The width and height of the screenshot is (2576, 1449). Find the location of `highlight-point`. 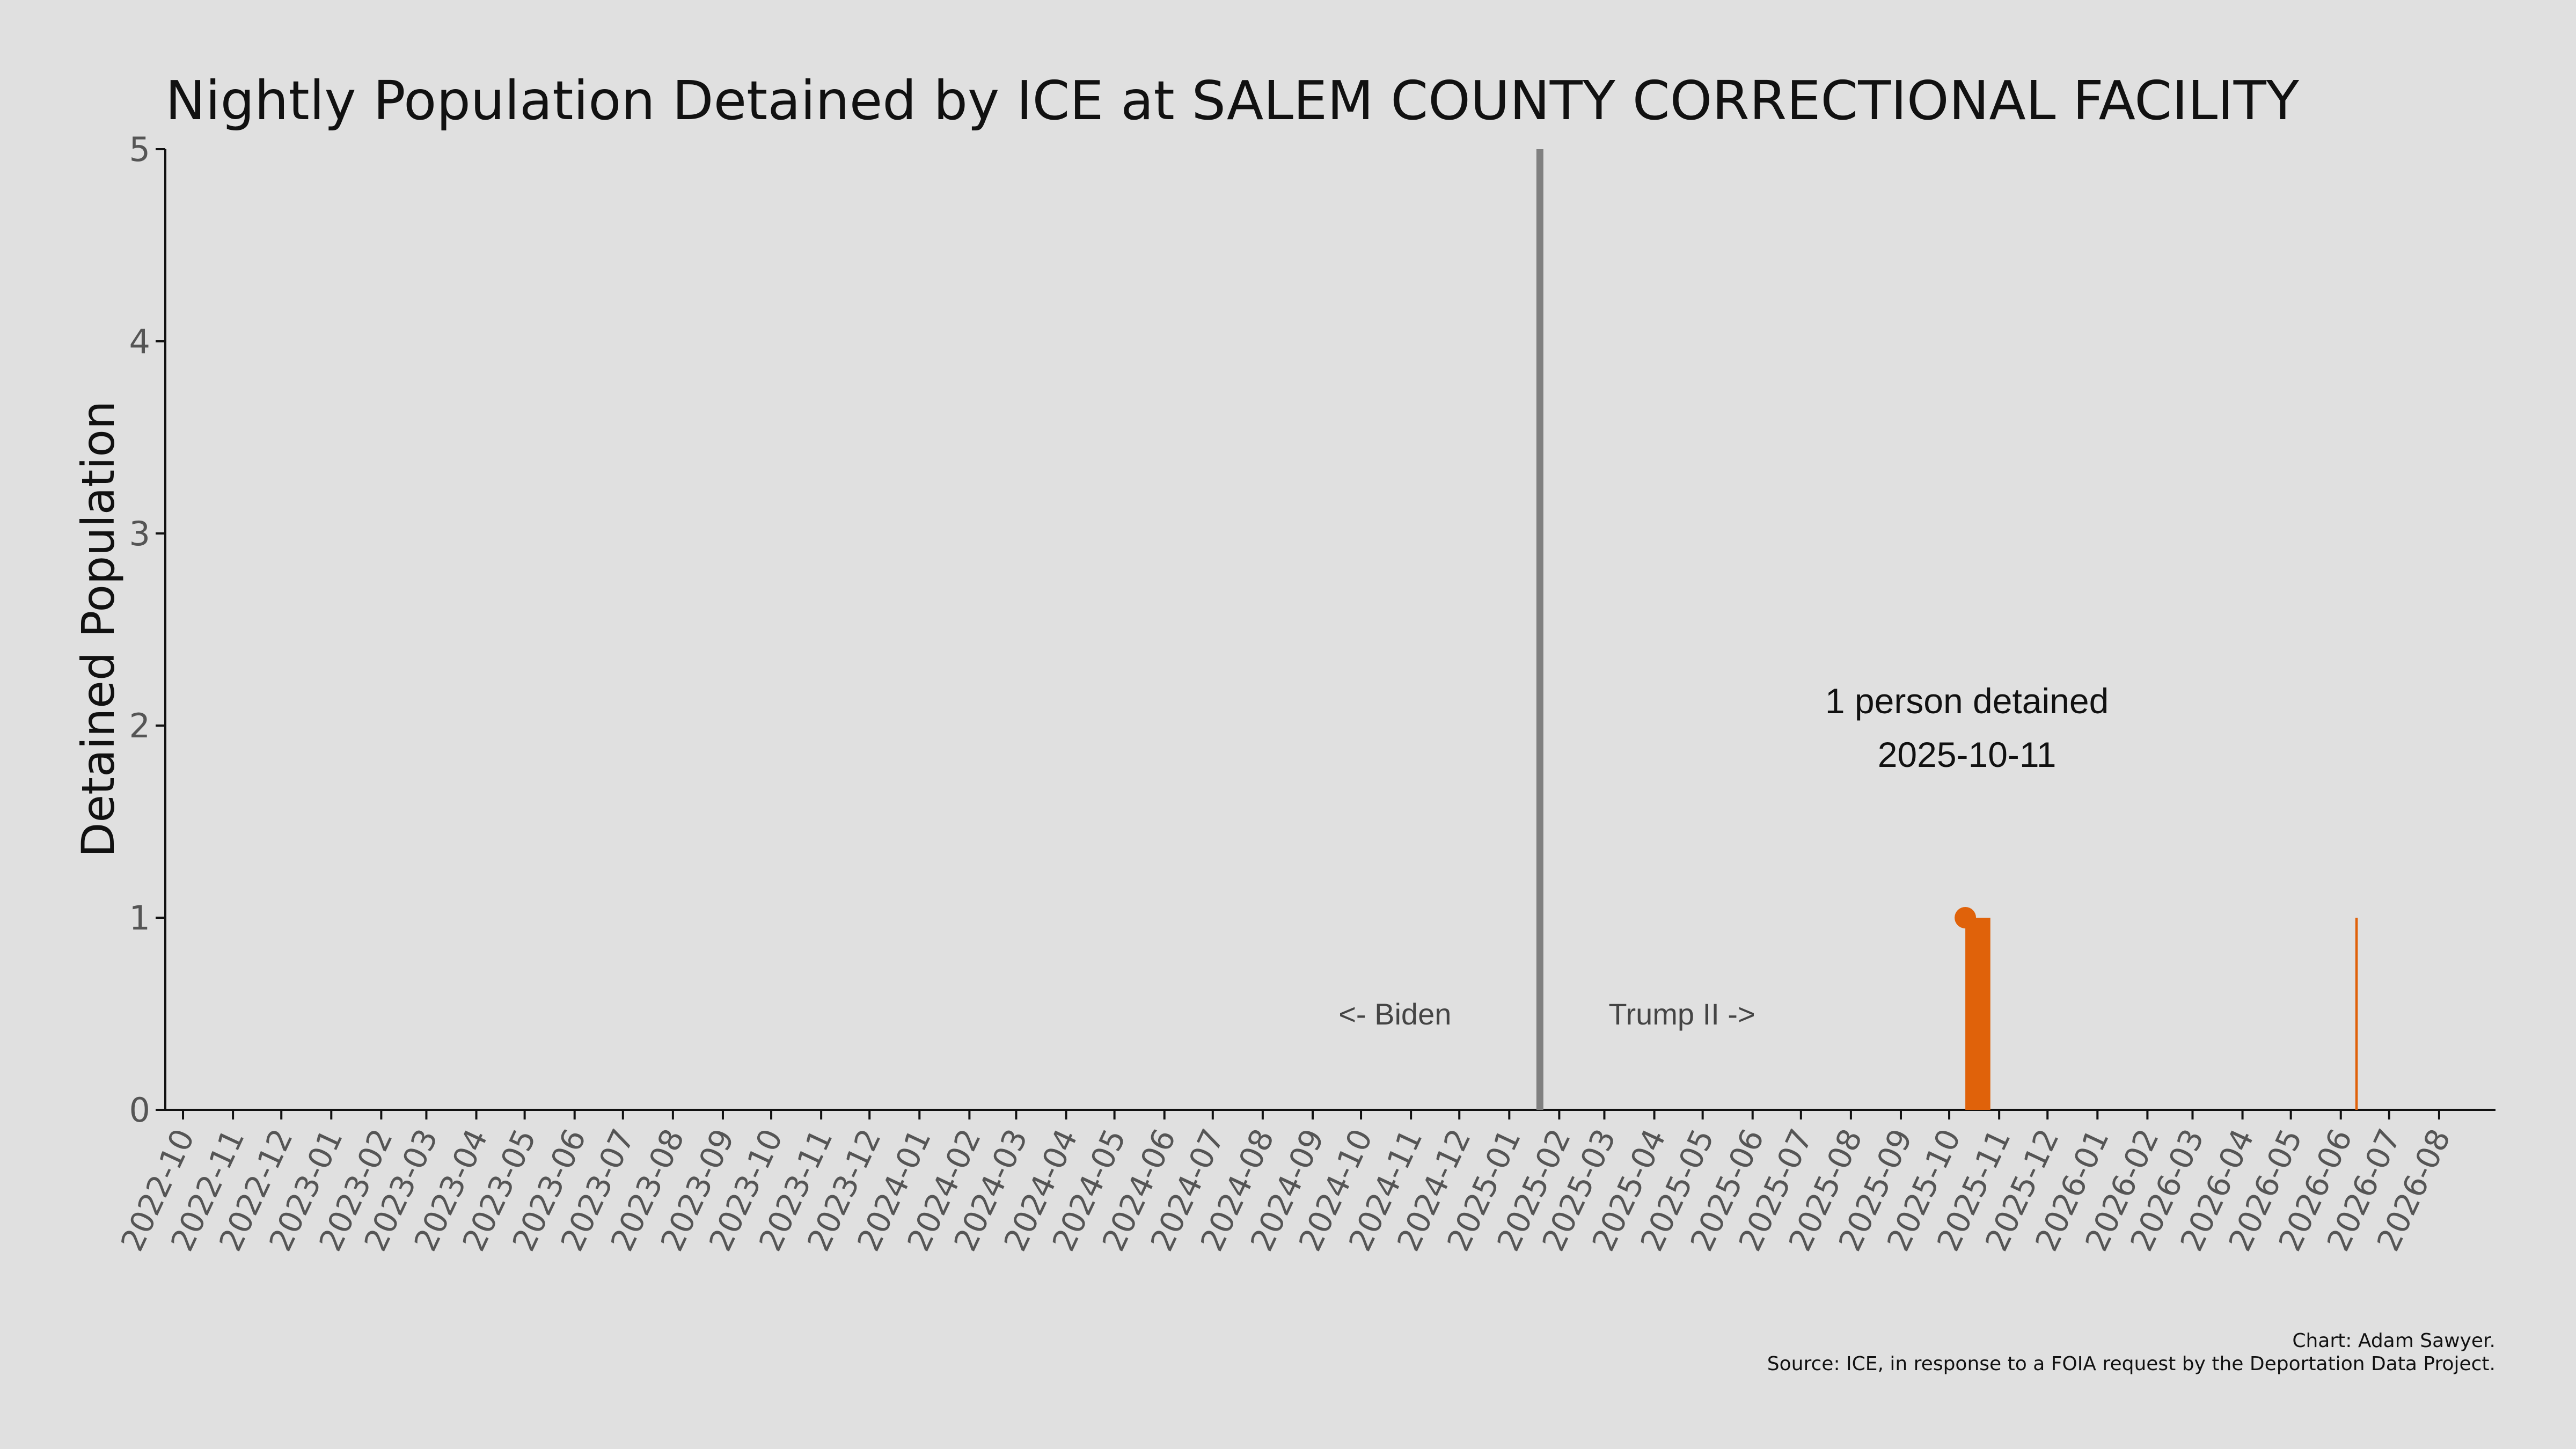

highlight-point is located at coordinates (1966, 917).